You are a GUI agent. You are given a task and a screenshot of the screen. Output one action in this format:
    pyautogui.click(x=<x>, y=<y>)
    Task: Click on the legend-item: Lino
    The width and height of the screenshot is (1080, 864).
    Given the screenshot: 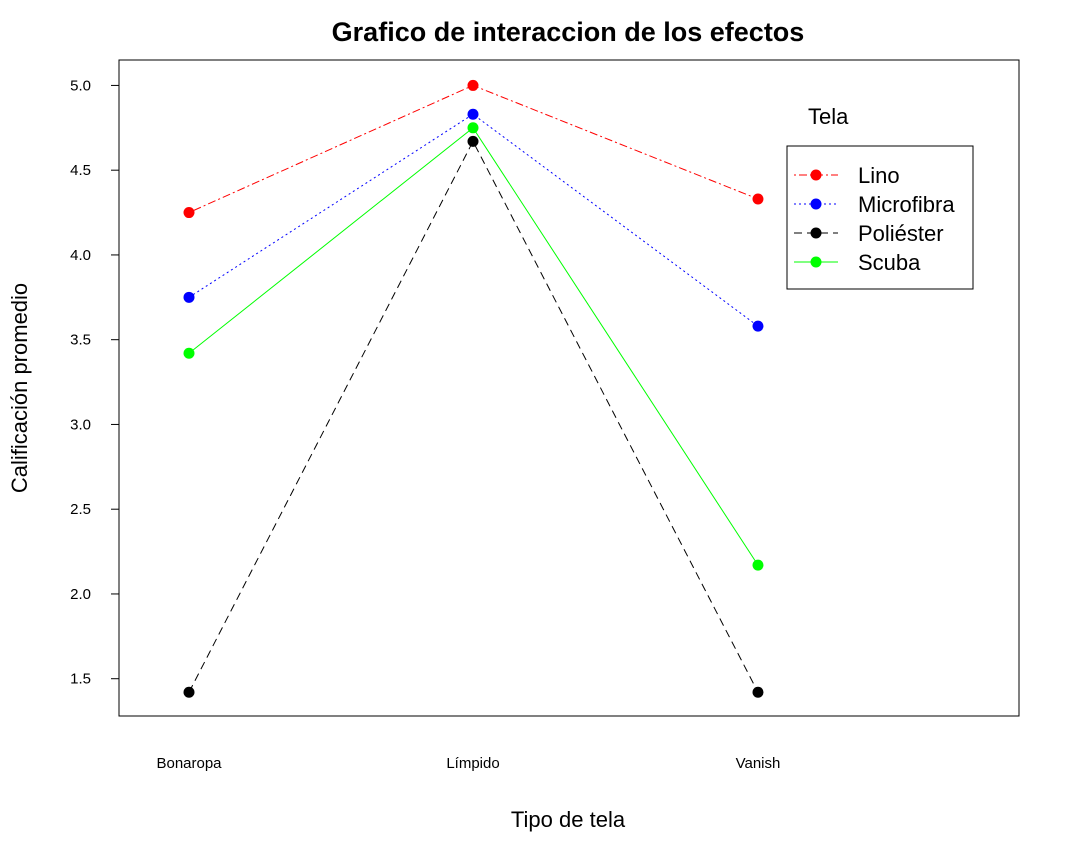 What is the action you would take?
    pyautogui.click(x=847, y=175)
    